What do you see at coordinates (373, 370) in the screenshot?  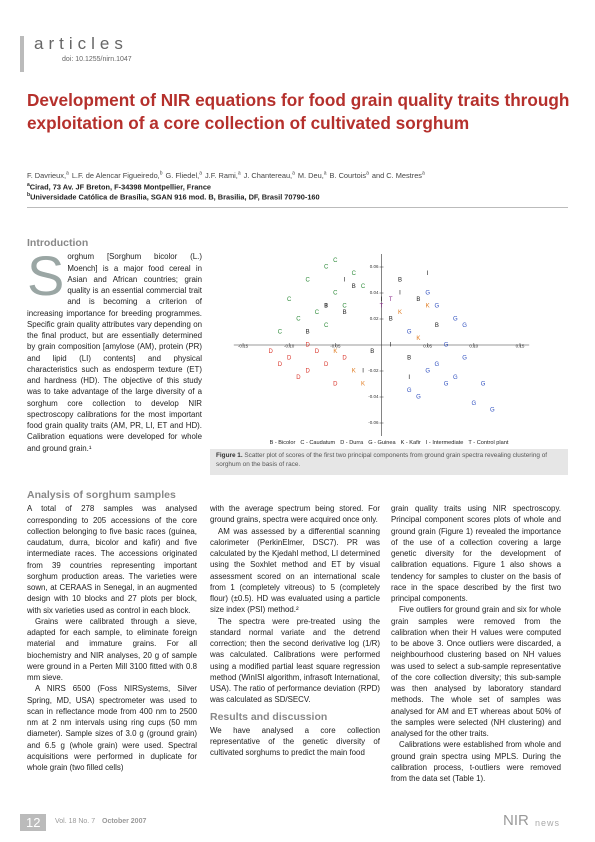 I see `y-tick-label: -0.02` at bounding box center [373, 370].